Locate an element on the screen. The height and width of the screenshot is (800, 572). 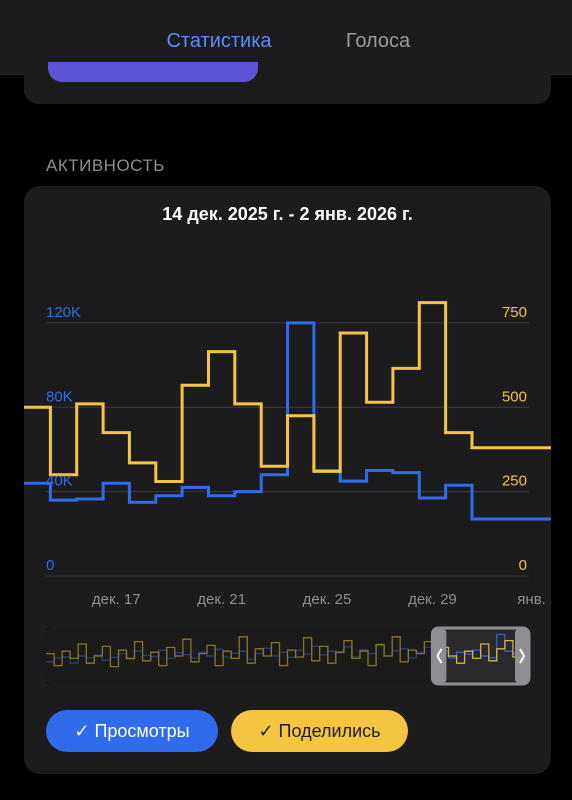
previous-card-button is located at coordinates (153, 72).